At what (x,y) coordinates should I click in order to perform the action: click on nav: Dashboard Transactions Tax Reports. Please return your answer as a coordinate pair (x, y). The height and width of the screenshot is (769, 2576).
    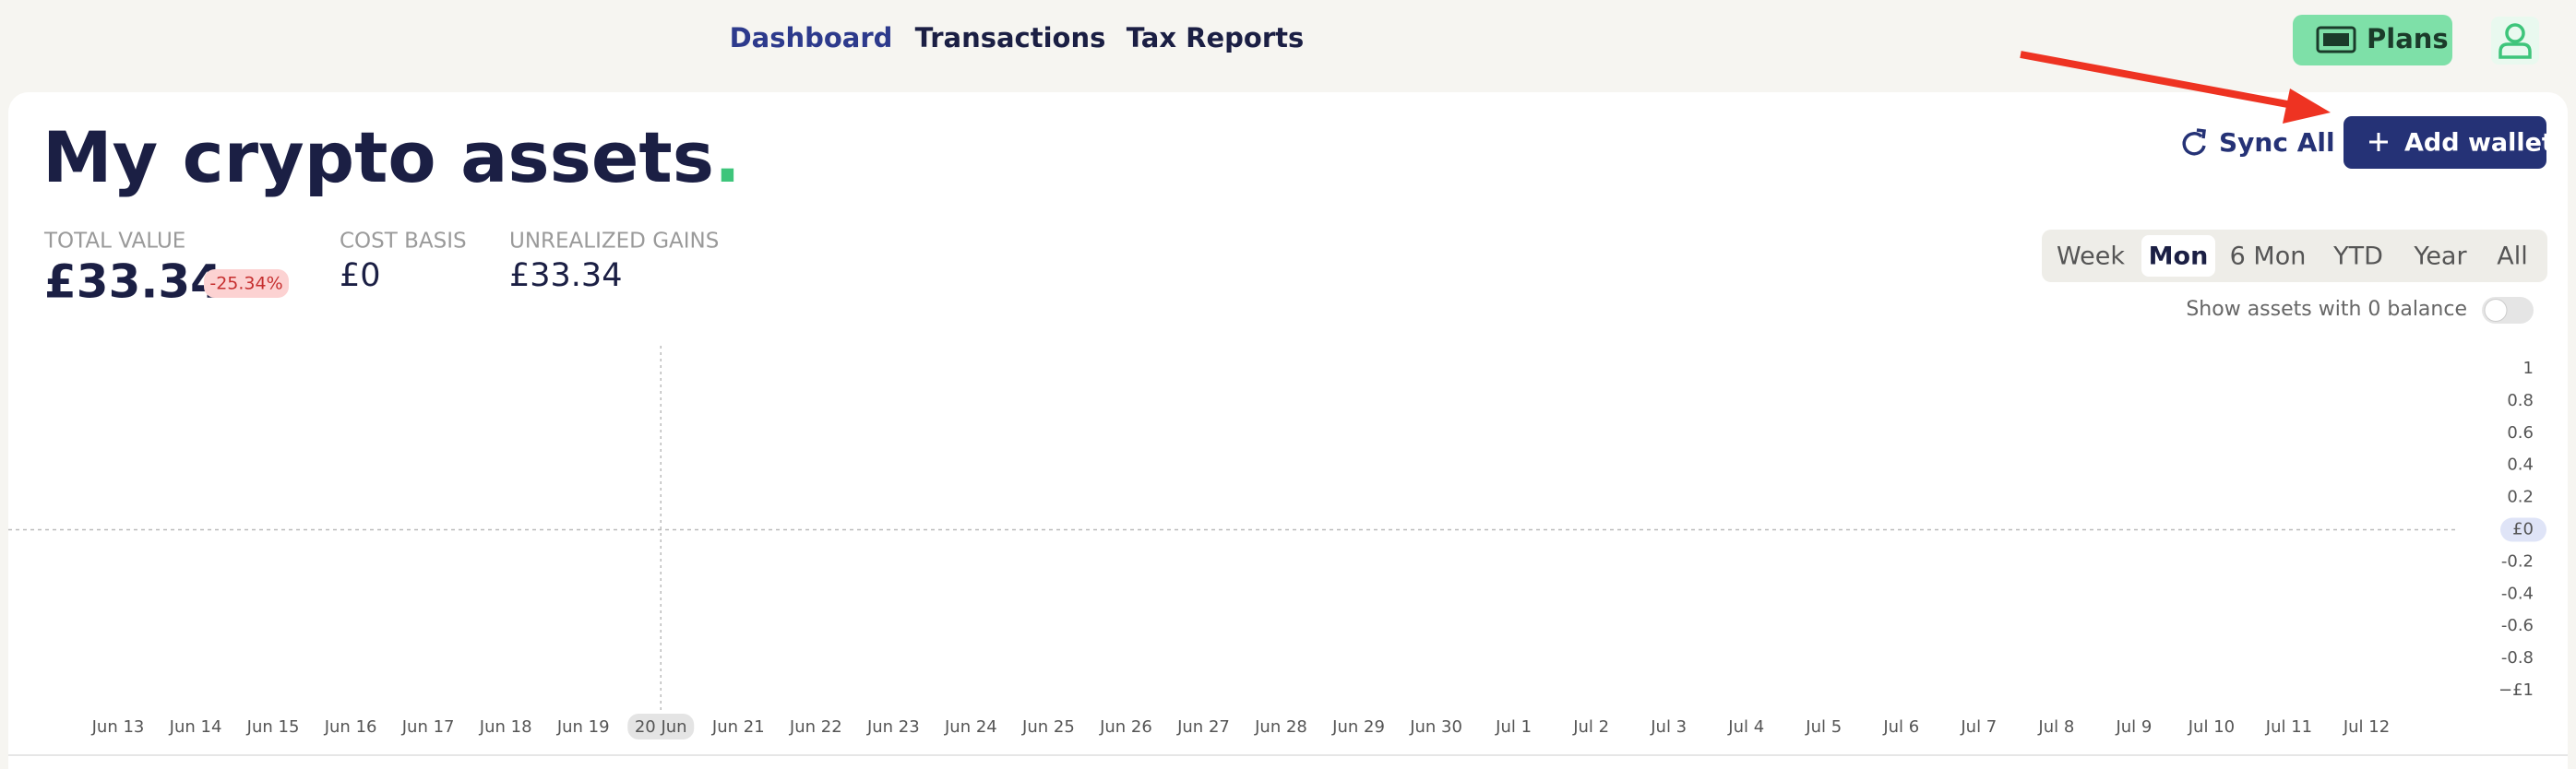
    Looking at the image, I should click on (1017, 37).